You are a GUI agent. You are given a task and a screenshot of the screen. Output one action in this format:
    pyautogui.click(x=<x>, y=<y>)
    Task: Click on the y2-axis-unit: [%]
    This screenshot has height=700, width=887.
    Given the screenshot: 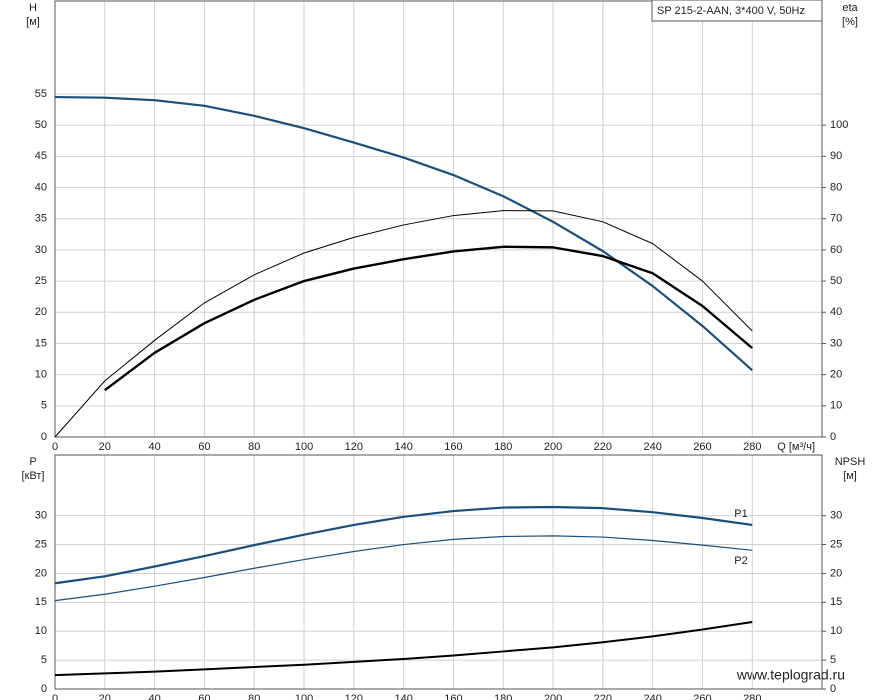 What is the action you would take?
    pyautogui.click(x=850, y=22)
    